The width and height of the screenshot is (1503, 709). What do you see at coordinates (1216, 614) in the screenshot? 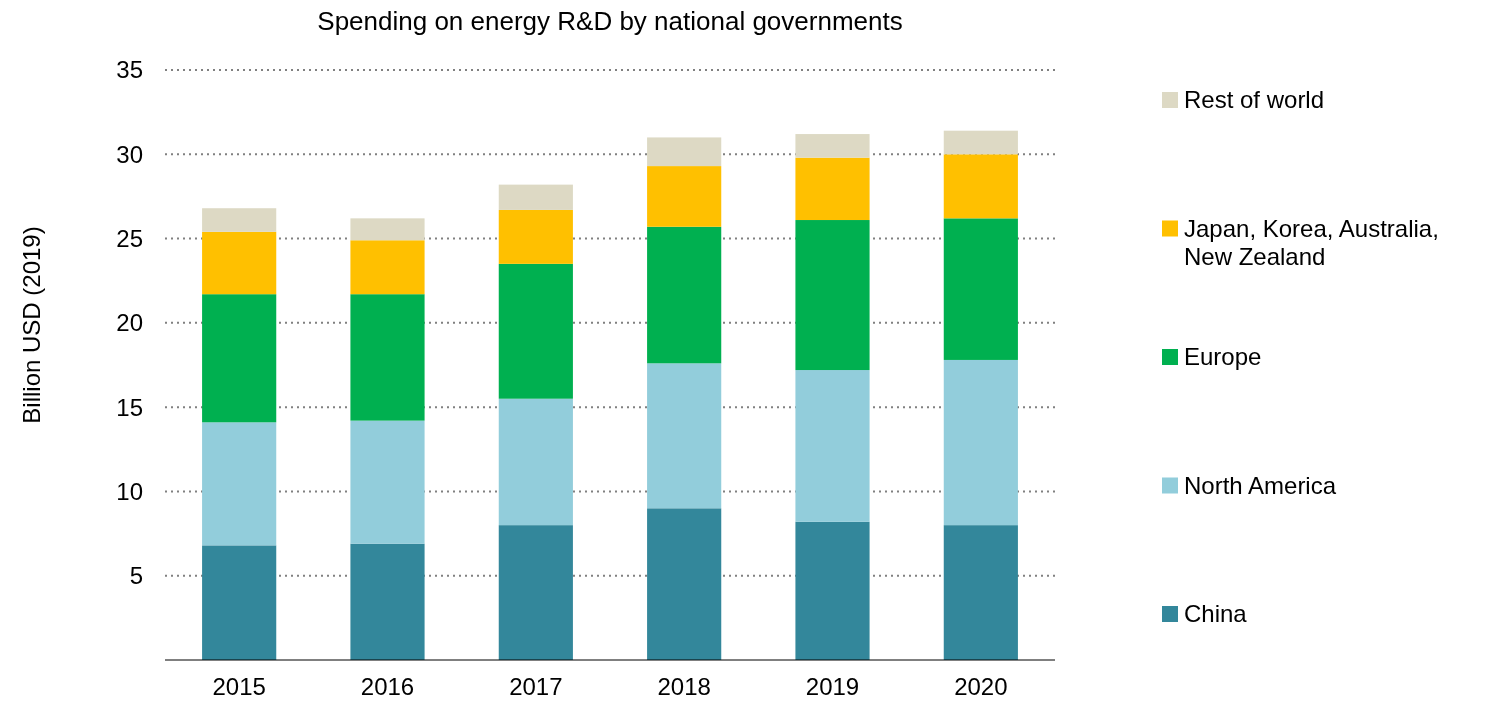
I see `legend-label: China` at bounding box center [1216, 614].